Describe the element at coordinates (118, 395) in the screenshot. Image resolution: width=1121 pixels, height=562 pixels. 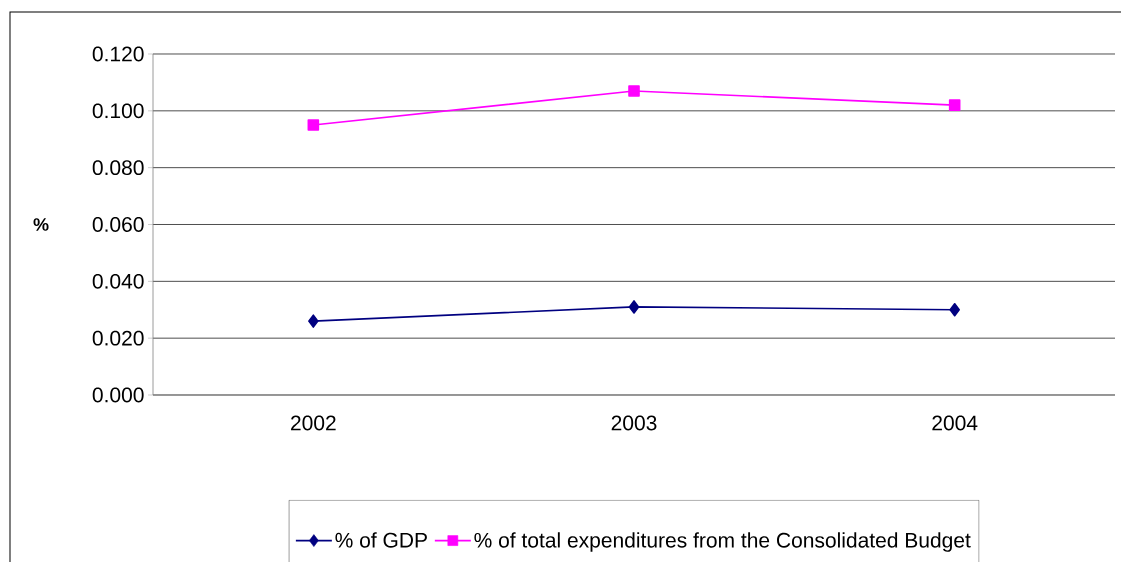
I see `y-tick-label: 0.000` at that location.